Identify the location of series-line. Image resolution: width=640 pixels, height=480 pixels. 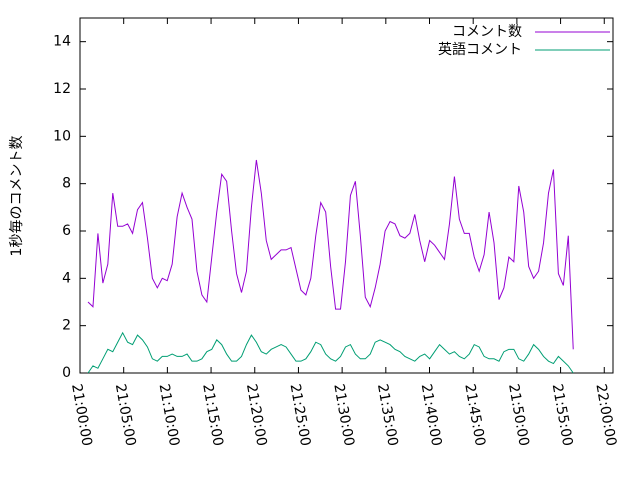
(330, 352).